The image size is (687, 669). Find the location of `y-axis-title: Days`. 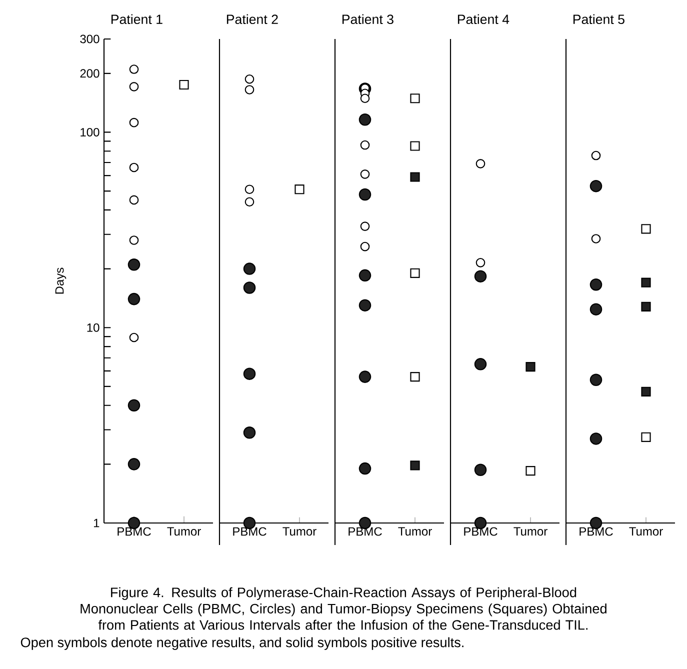

y-axis-title: Days is located at coordinates (60, 281).